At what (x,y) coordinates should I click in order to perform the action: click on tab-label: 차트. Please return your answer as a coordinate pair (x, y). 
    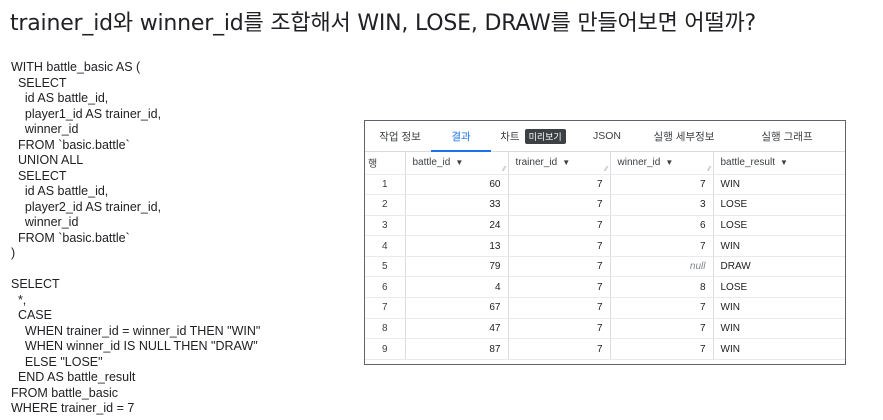
    Looking at the image, I should click on (510, 136).